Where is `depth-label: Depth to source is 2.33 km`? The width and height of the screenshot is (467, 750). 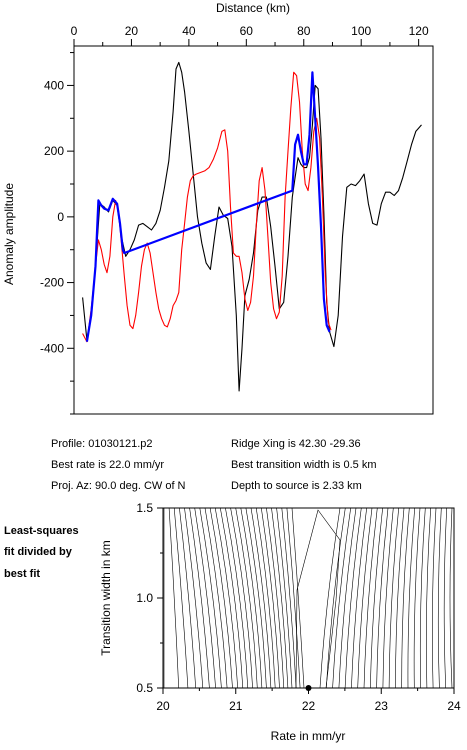 depth-label: Depth to source is 2.33 km is located at coordinates (296, 486).